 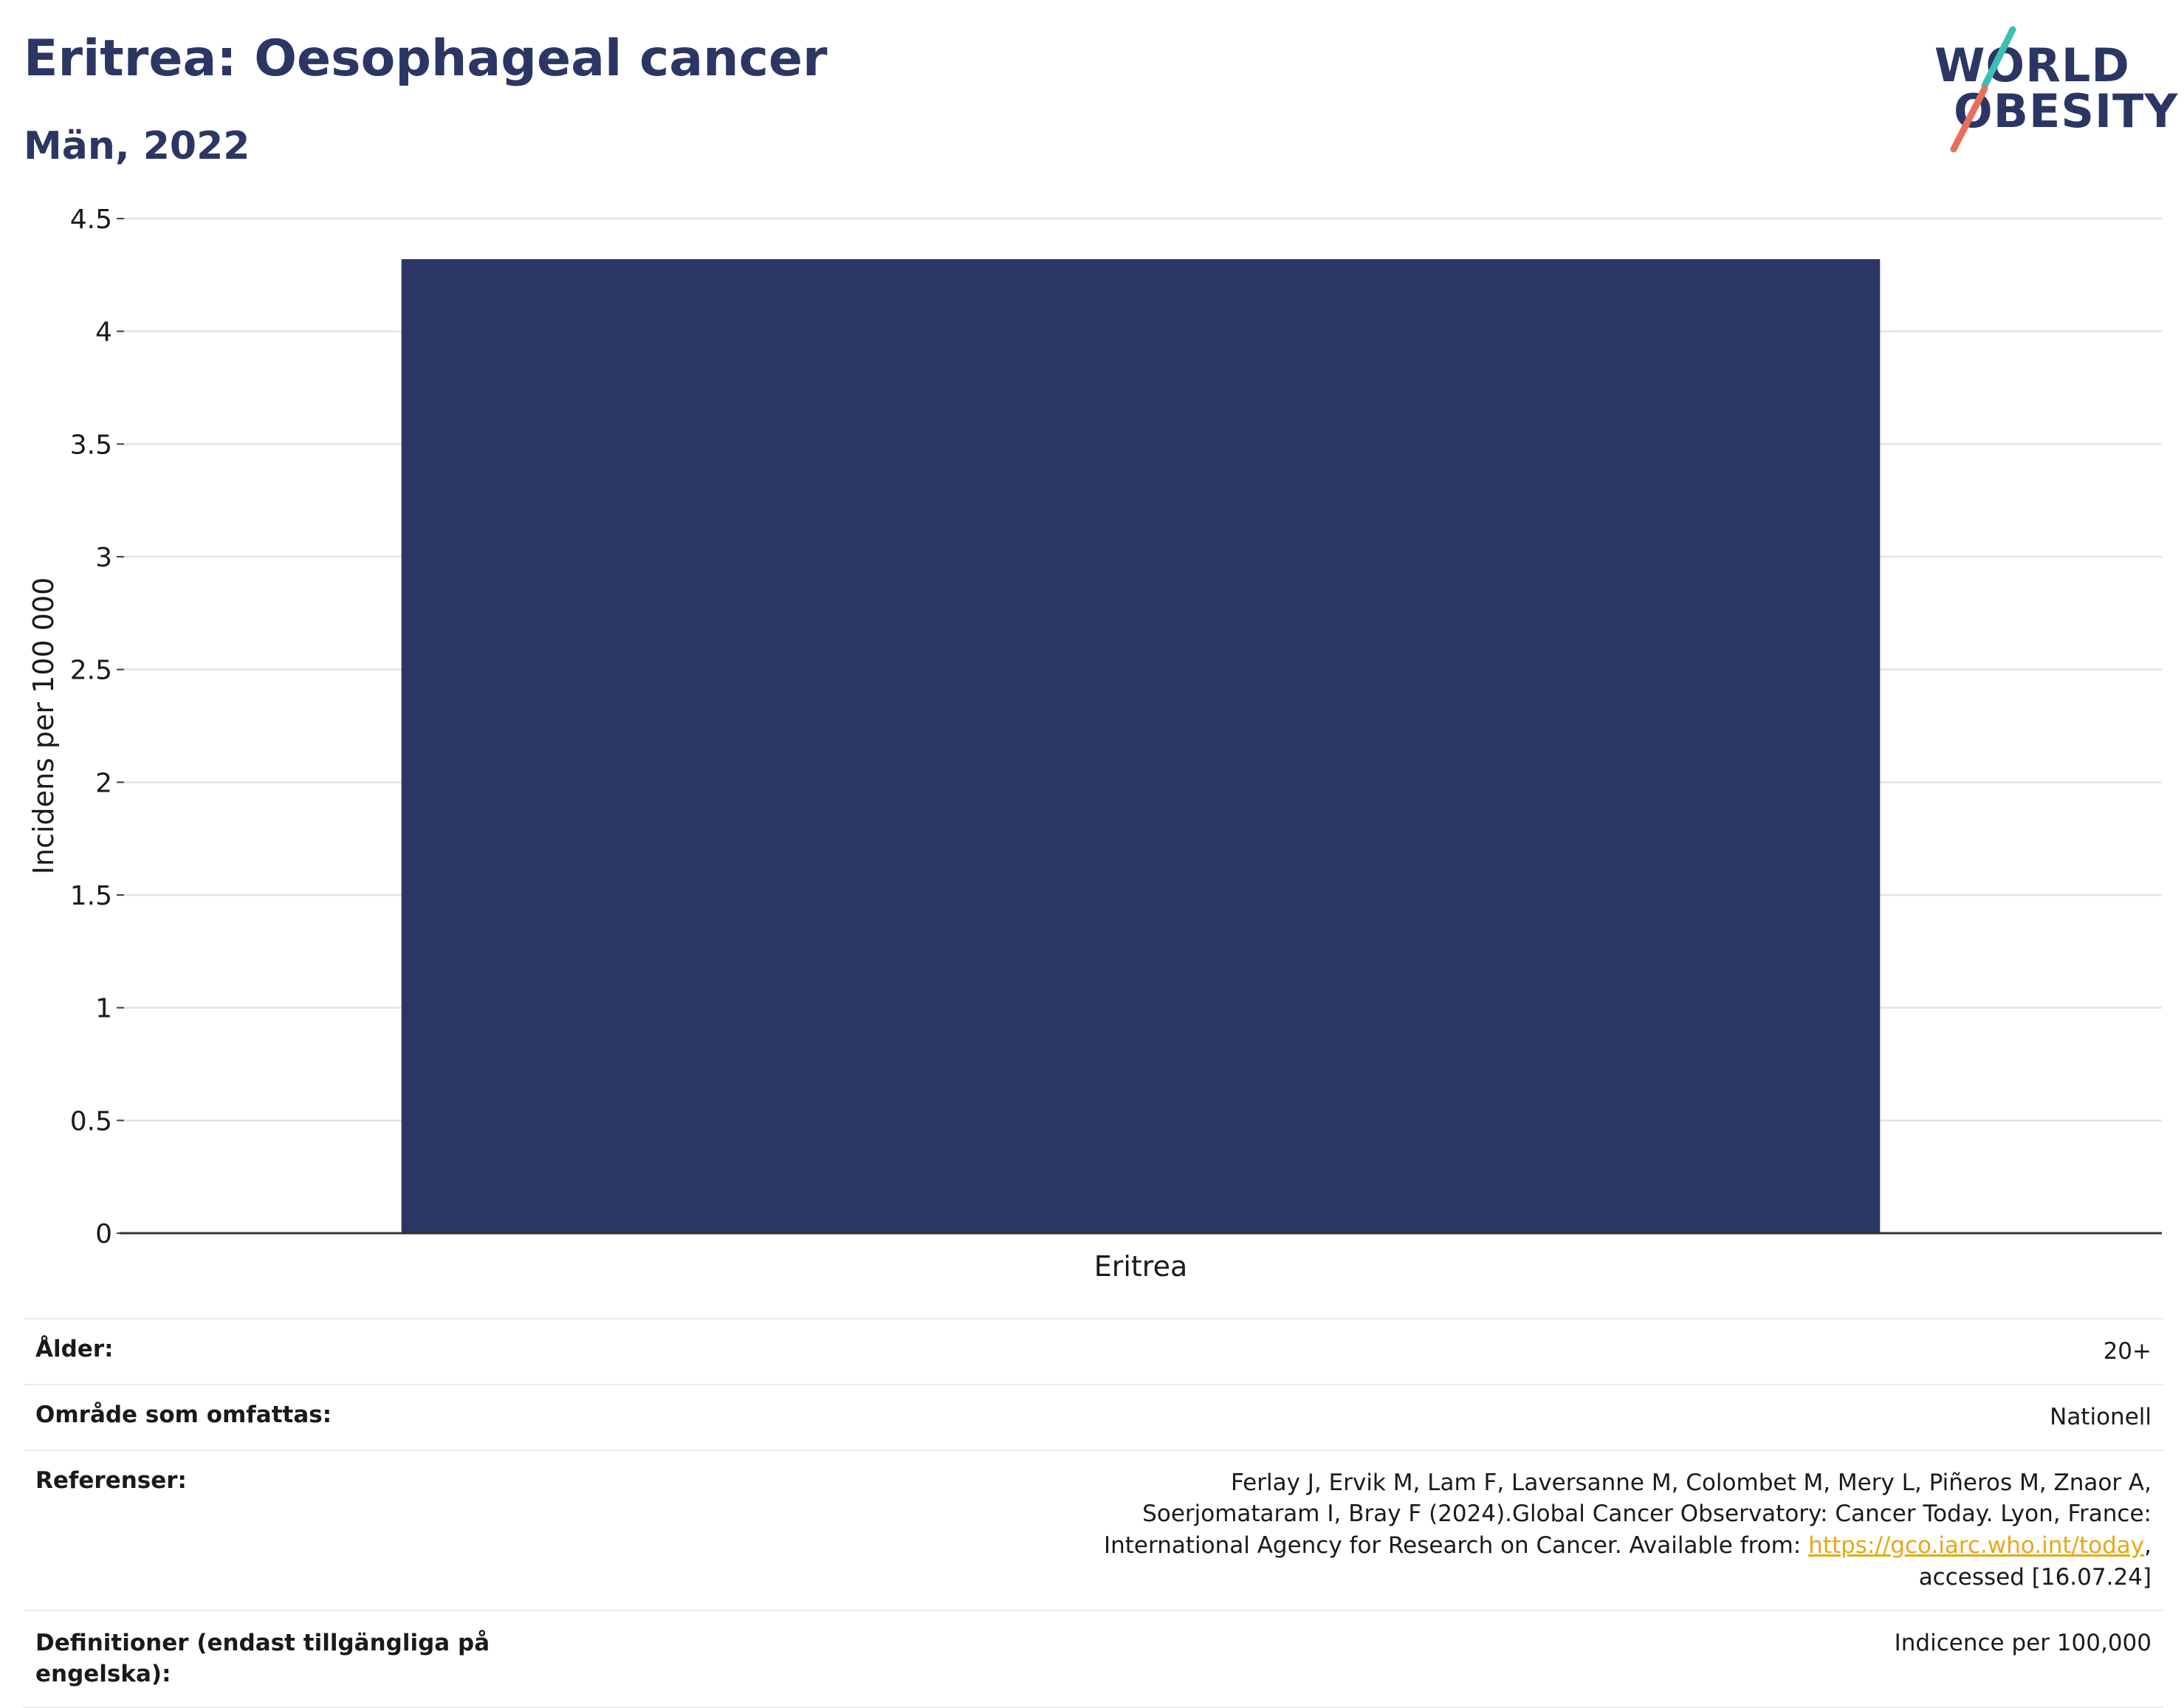 What do you see at coordinates (103, 1009) in the screenshot?
I see `y-tick-label: 1` at bounding box center [103, 1009].